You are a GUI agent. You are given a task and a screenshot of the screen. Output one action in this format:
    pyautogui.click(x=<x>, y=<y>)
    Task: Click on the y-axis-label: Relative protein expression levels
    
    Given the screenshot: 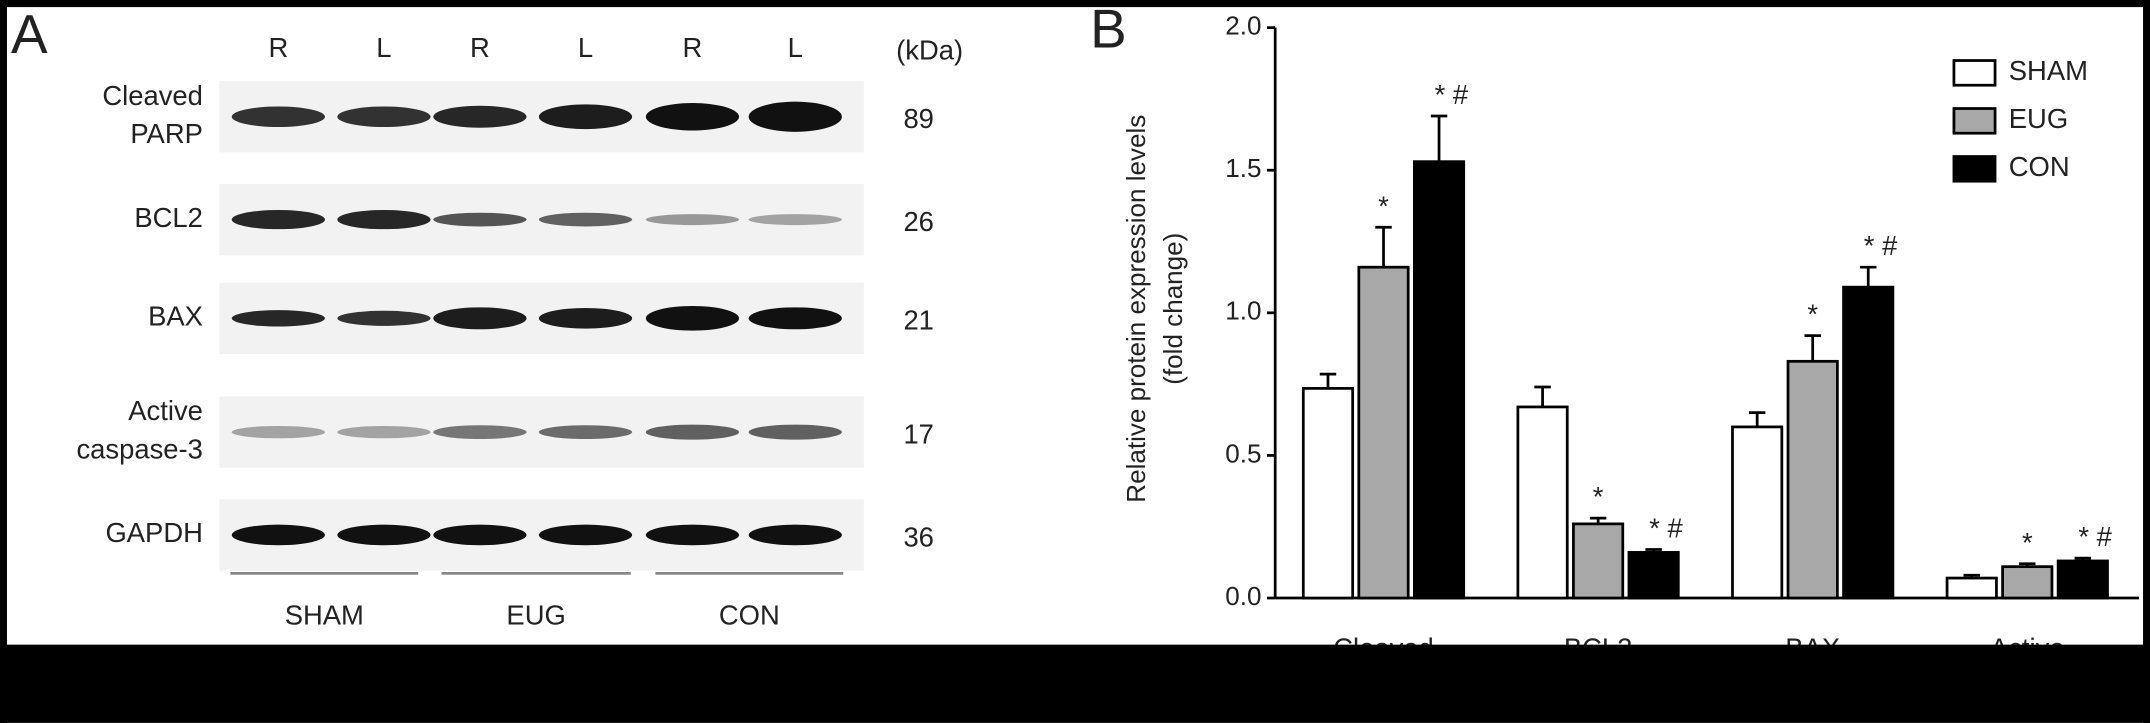 What is the action you would take?
    pyautogui.click(x=1136, y=309)
    